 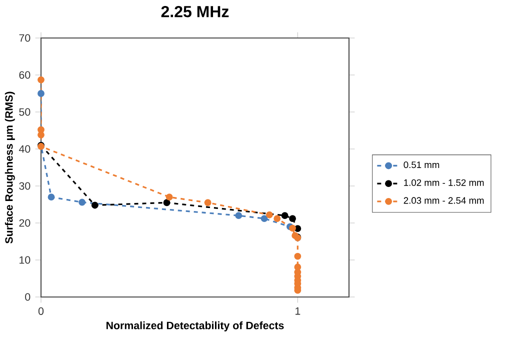 I want to click on y-tick-label: 20, so click(x=24, y=223).